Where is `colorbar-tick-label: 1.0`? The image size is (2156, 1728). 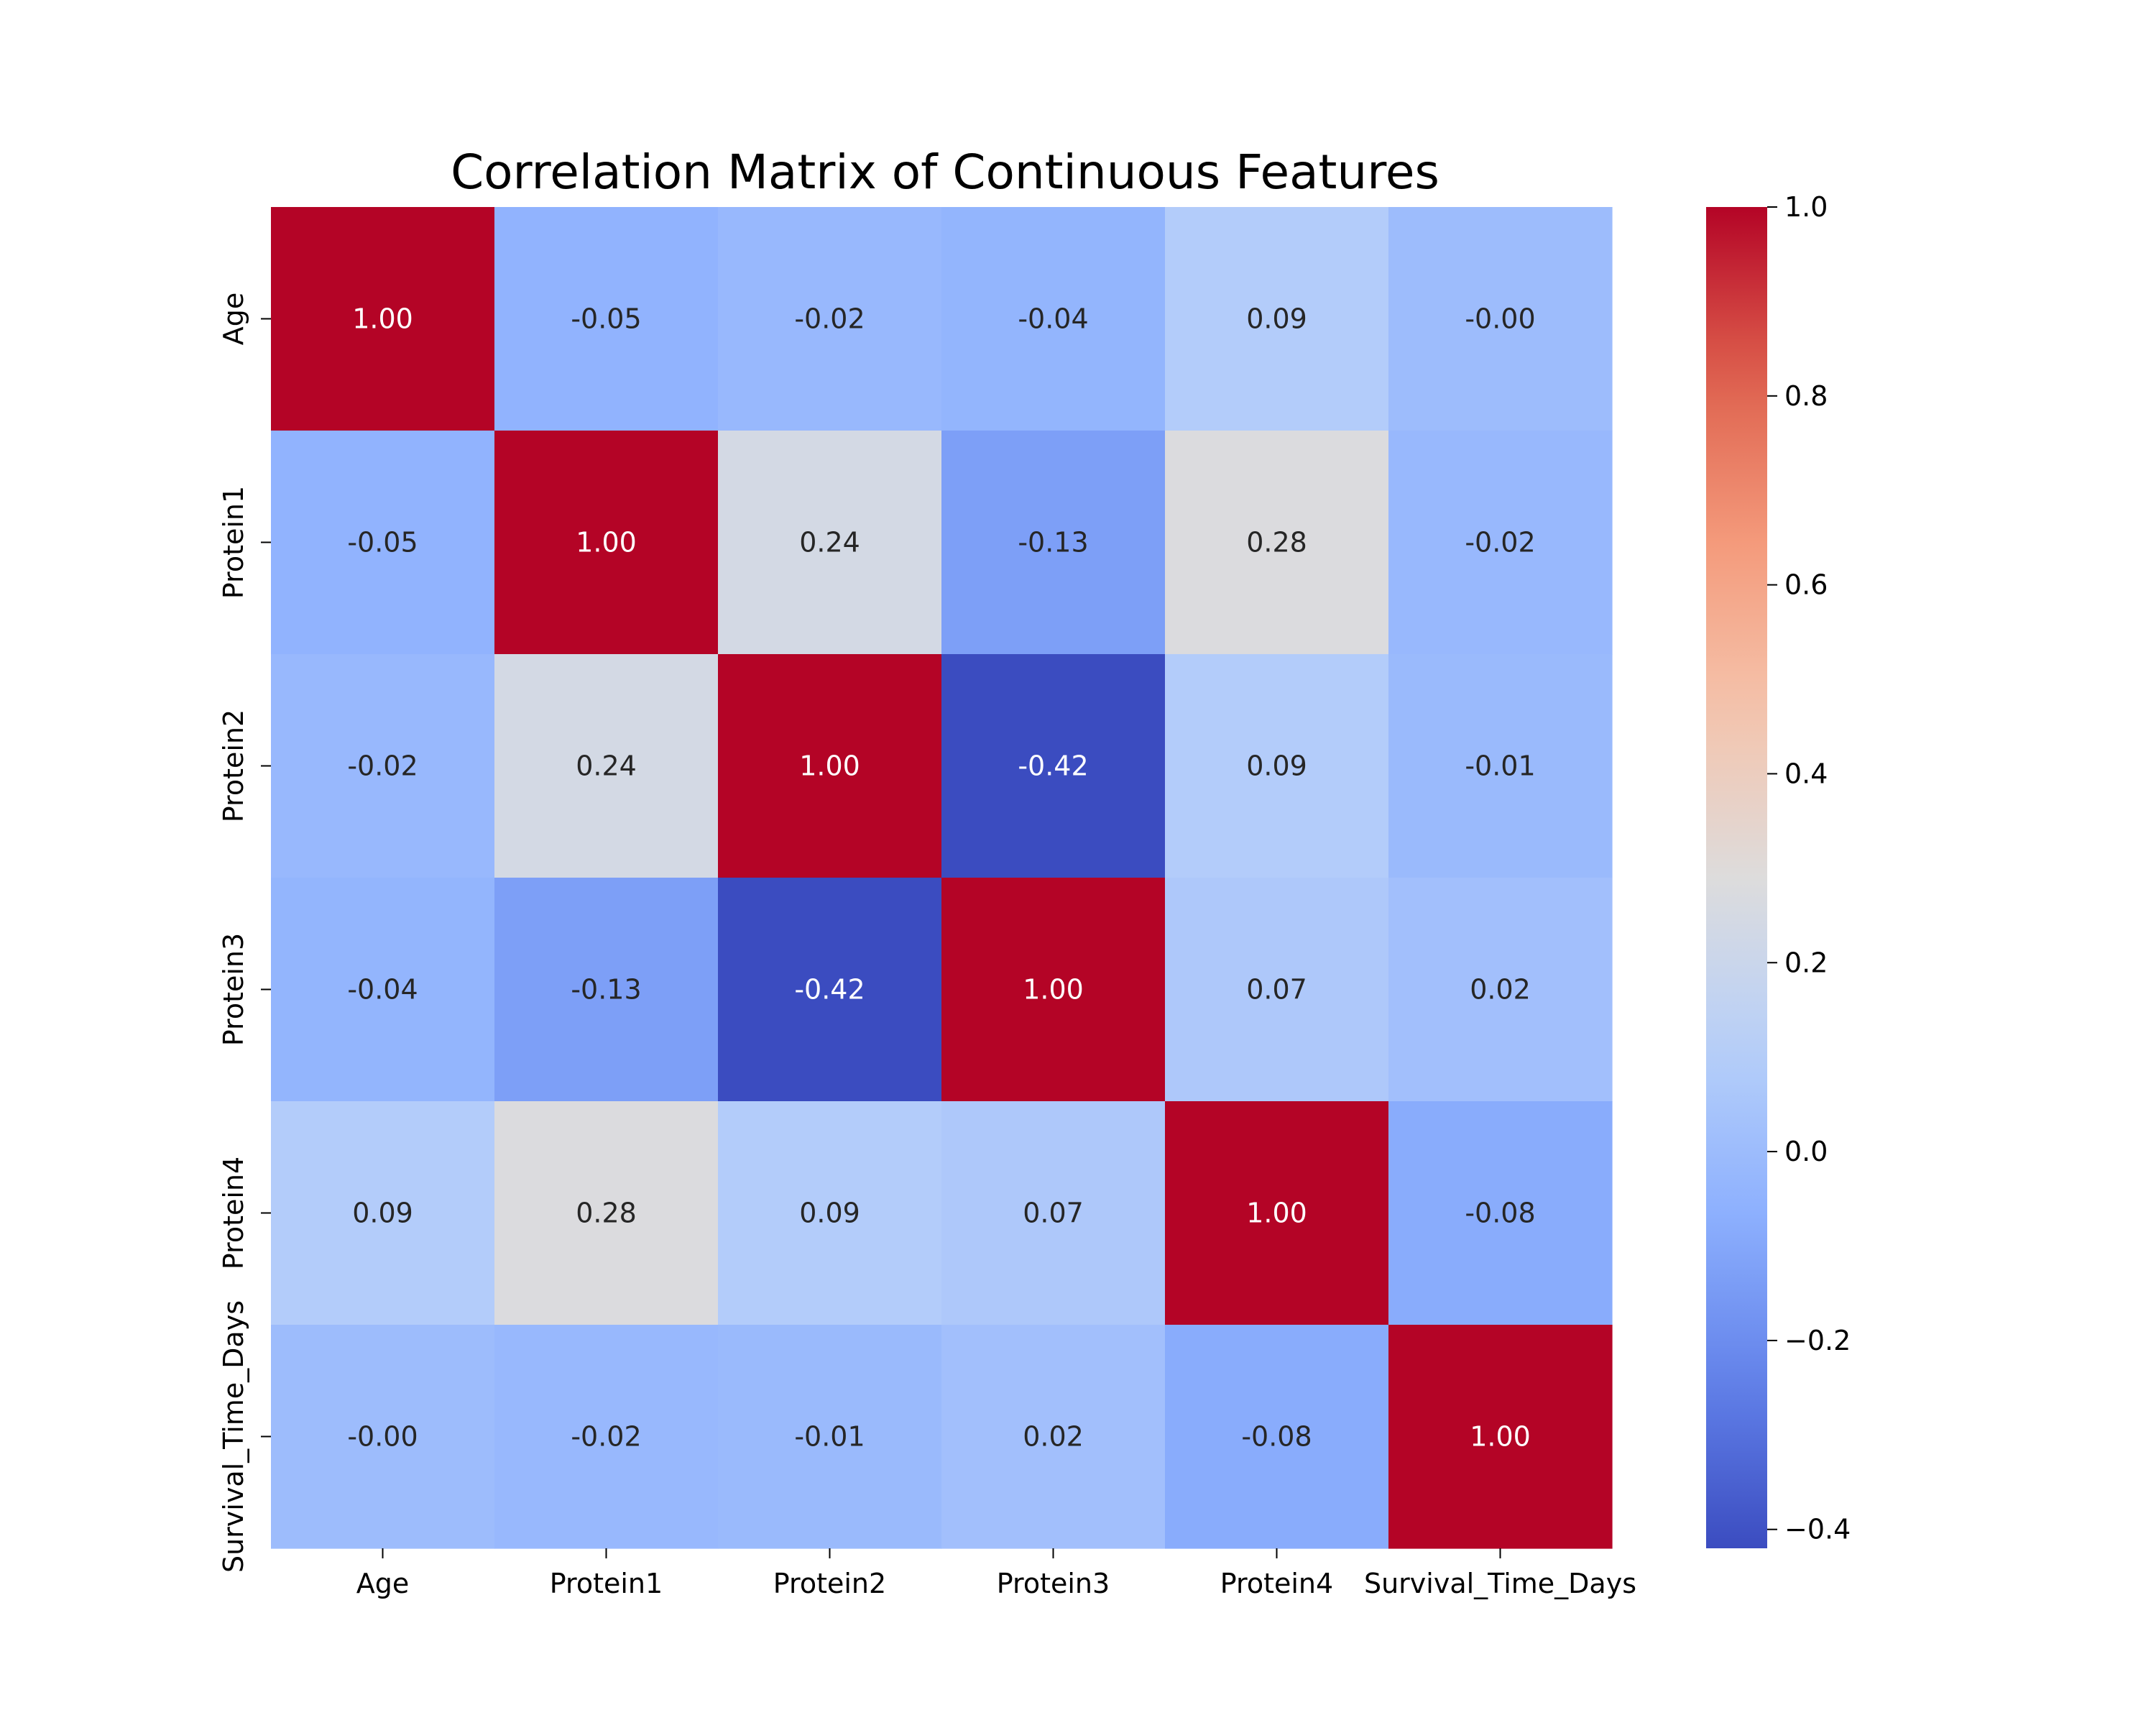 colorbar-tick-label: 1.0 is located at coordinates (1806, 207).